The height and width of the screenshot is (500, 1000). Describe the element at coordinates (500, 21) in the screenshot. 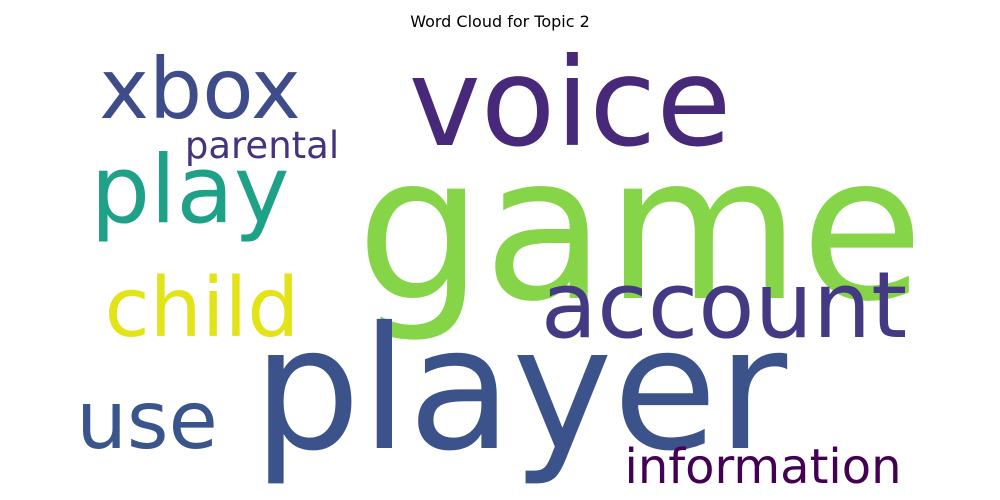

I see `chart-title: Word Cloud for Topic 2` at that location.